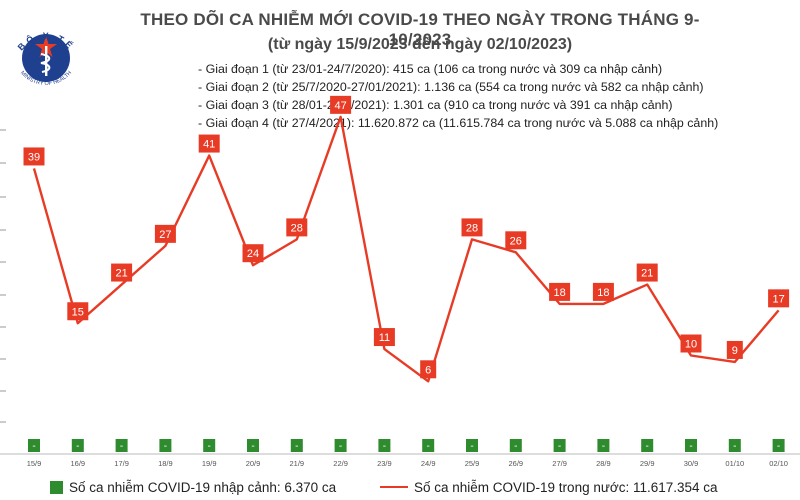 The height and width of the screenshot is (500, 800). I want to click on data-label-1: 15, so click(78, 312).